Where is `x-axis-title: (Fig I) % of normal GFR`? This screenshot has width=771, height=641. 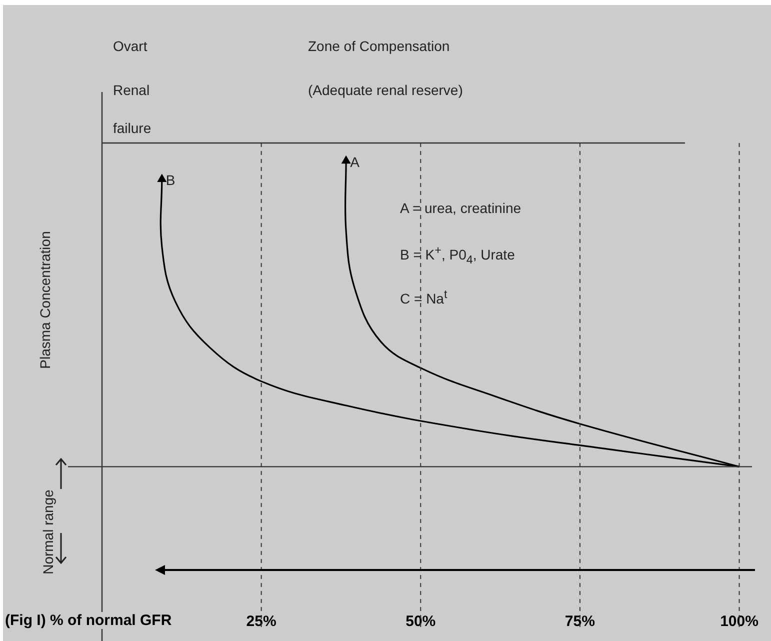 x-axis-title: (Fig I) % of normal GFR is located at coordinates (88, 620).